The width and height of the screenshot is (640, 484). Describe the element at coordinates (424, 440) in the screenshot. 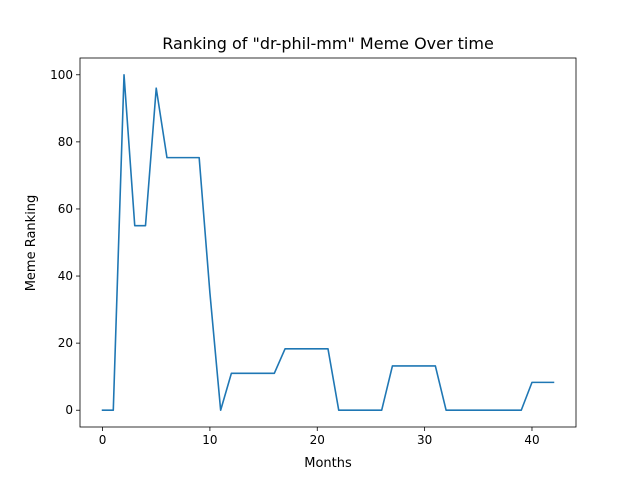

I see `x-tick-label: 30` at that location.